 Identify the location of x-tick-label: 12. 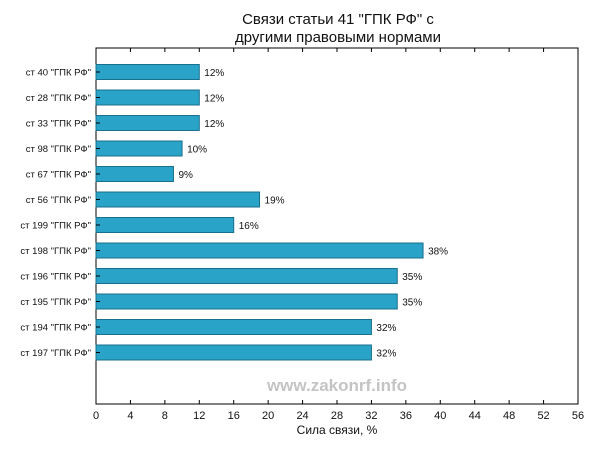
(199, 416).